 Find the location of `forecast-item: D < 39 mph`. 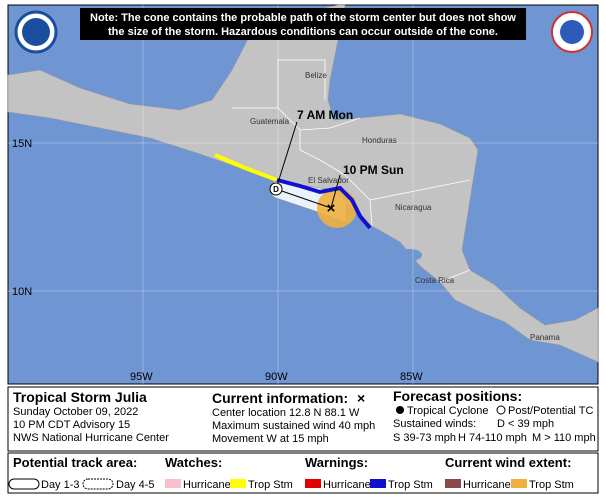

forecast-item: D < 39 mph is located at coordinates (525, 424).